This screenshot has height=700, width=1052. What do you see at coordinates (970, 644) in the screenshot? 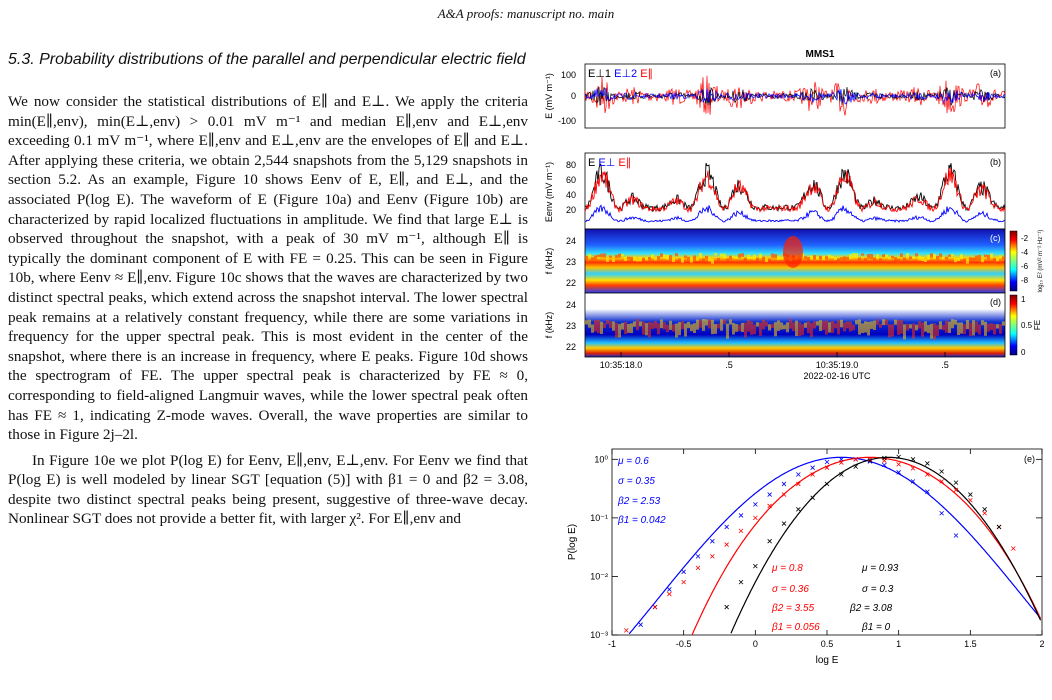
I see `e-xtick-label: 1.5` at bounding box center [970, 644].